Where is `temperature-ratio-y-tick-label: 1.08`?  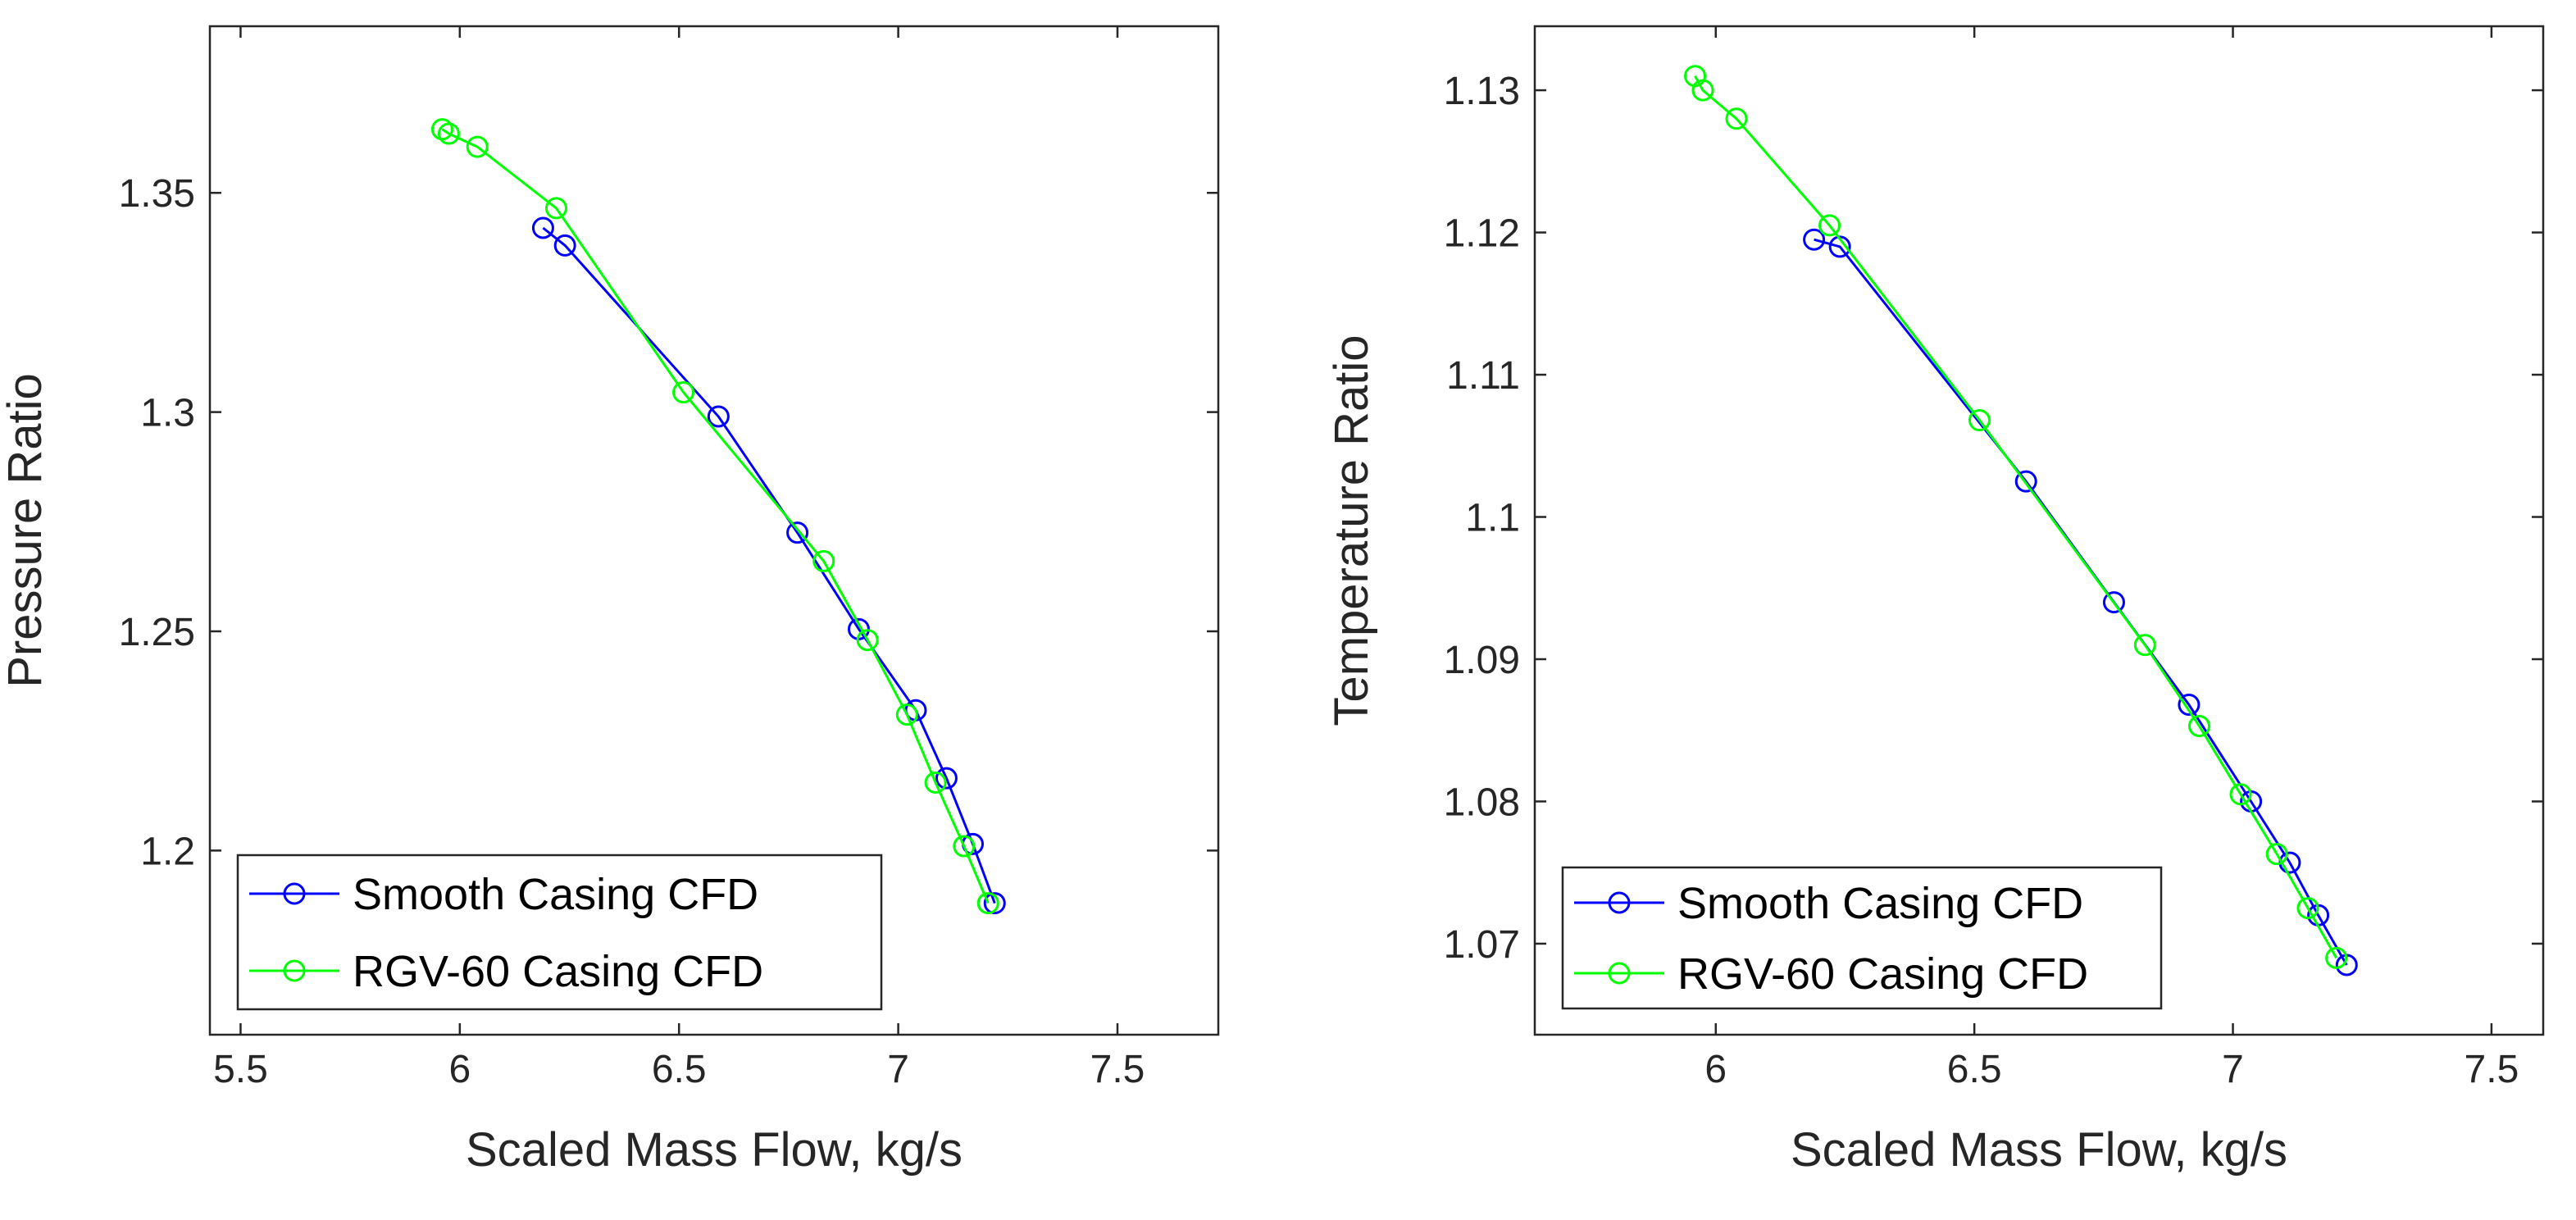 temperature-ratio-y-tick-label: 1.08 is located at coordinates (1482, 802).